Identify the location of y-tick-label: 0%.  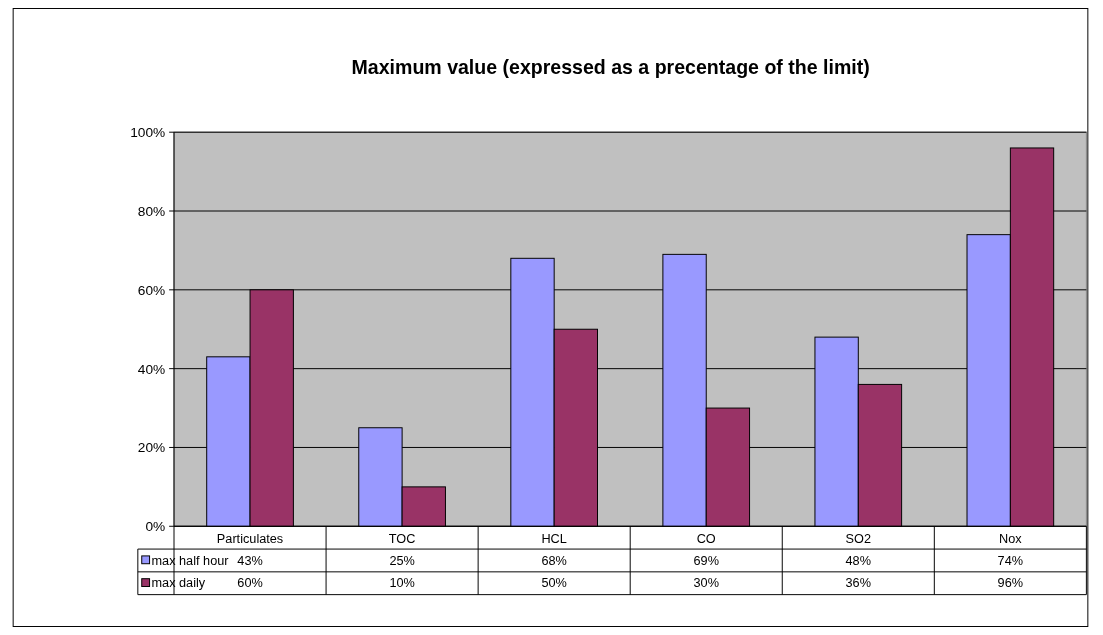
(155, 527).